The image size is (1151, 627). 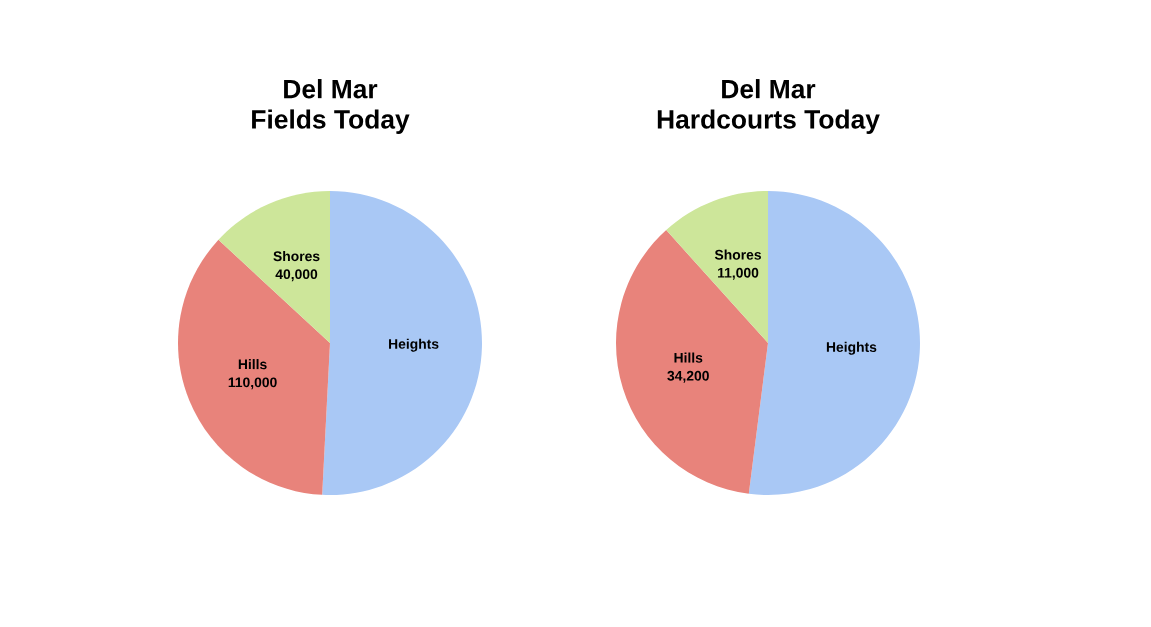 I want to click on data-label: 11,000, so click(x=738, y=273).